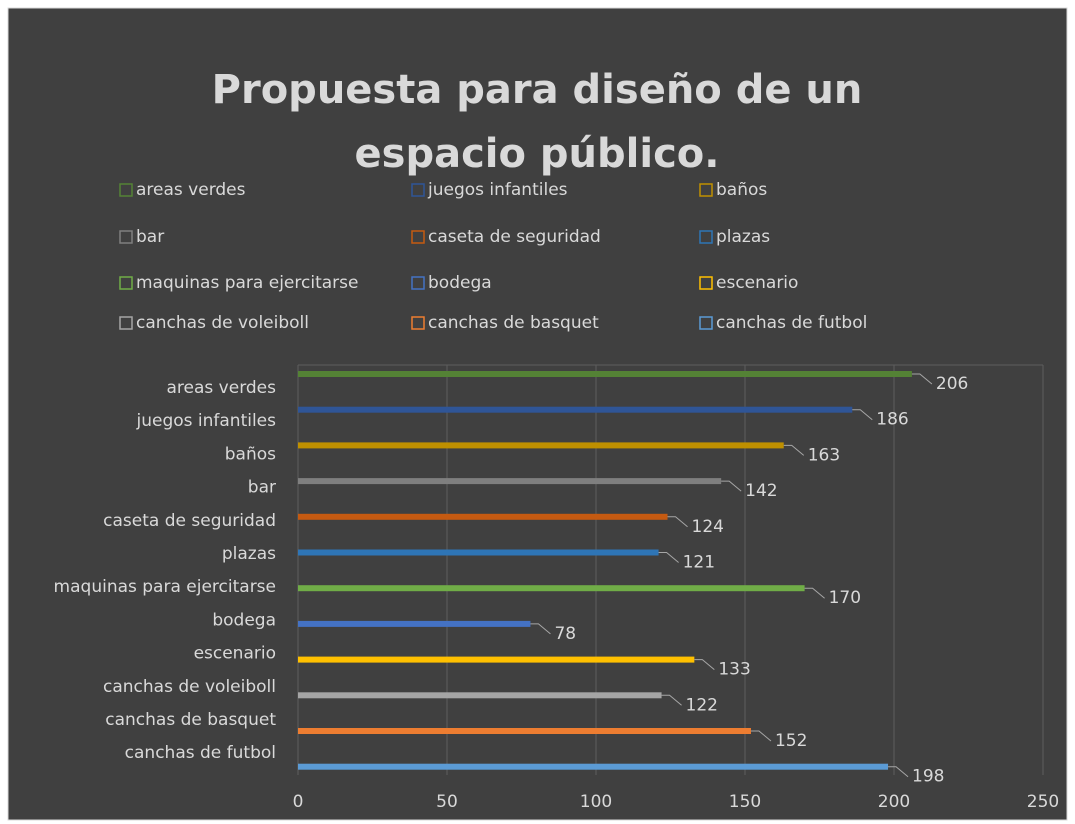  What do you see at coordinates (894, 802) in the screenshot?
I see `x-tick-label: 200` at bounding box center [894, 802].